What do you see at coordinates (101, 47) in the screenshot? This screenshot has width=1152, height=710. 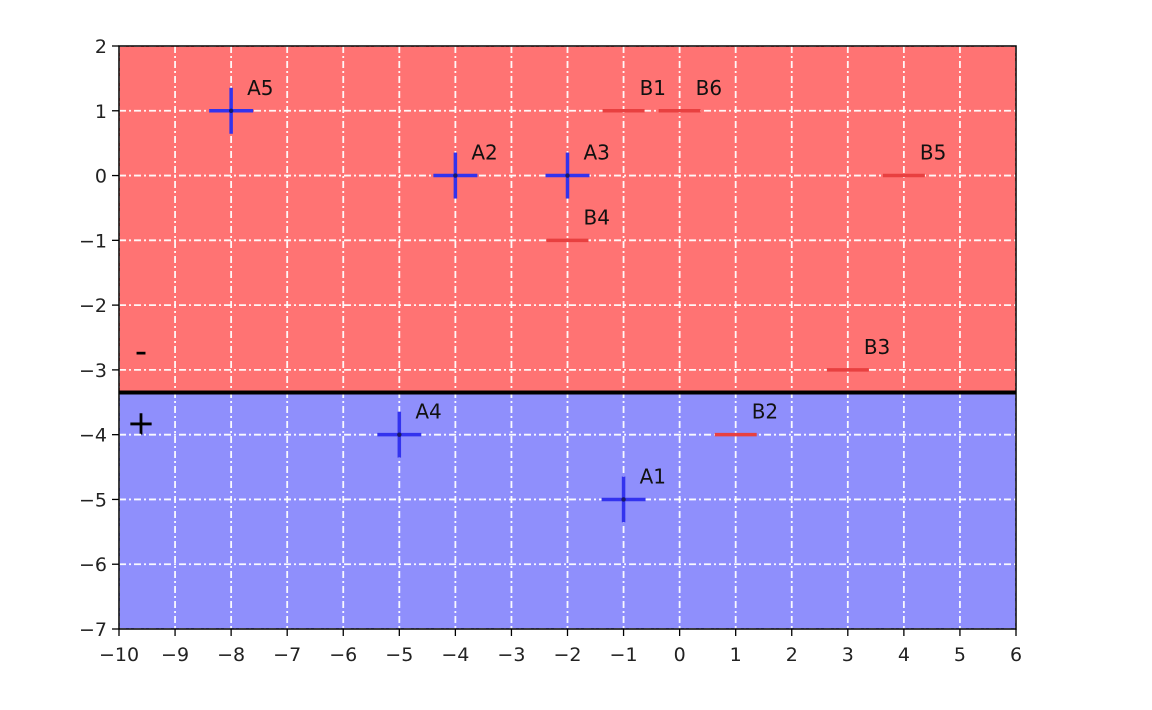 I see `y-tick-label: 2` at bounding box center [101, 47].